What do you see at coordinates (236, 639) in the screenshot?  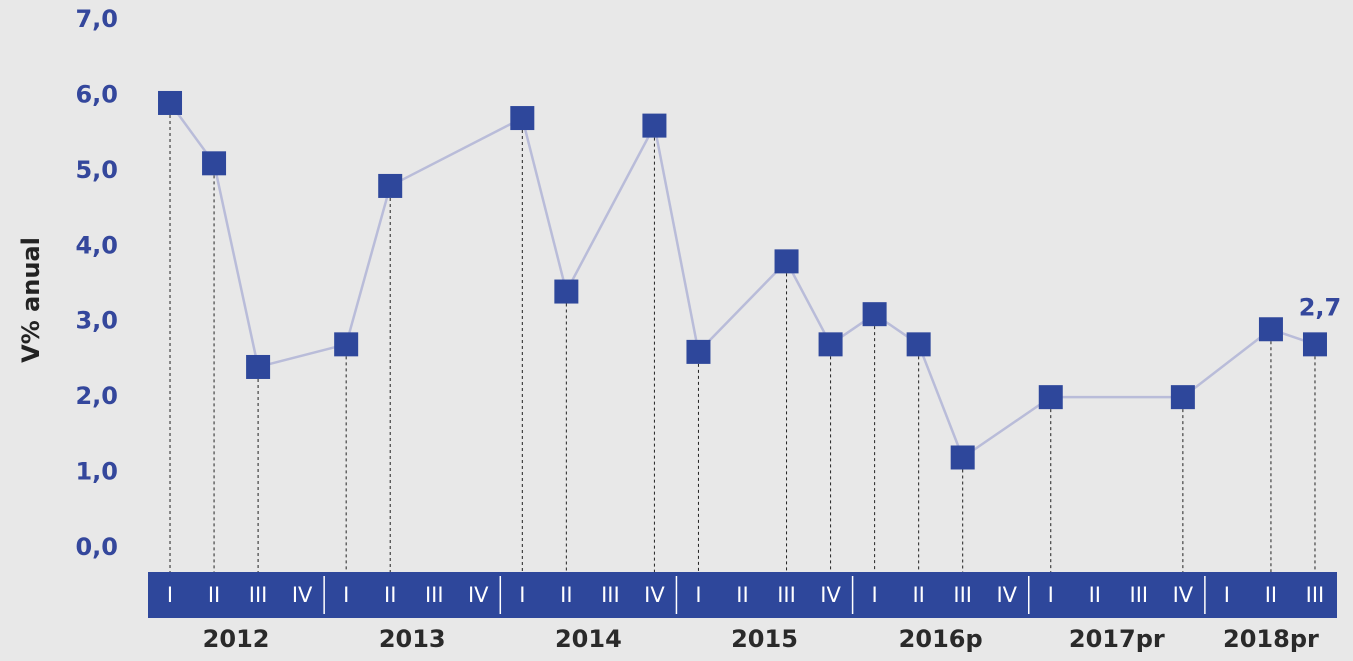 I see `year-label: 2012` at bounding box center [236, 639].